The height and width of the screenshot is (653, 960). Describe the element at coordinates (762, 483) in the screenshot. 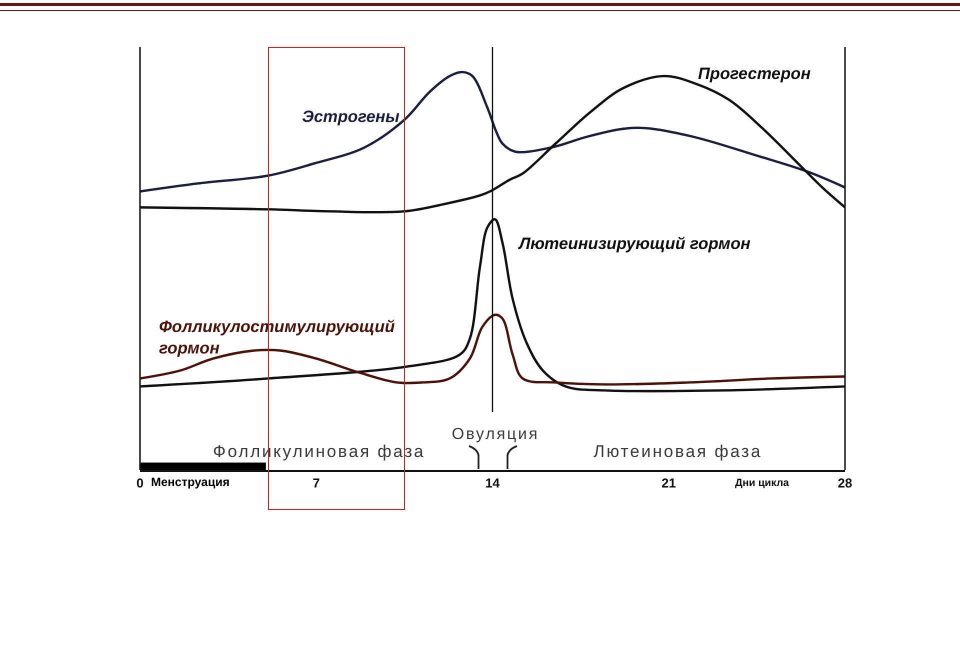

I see `x-axis-title: Дни цикла` at that location.